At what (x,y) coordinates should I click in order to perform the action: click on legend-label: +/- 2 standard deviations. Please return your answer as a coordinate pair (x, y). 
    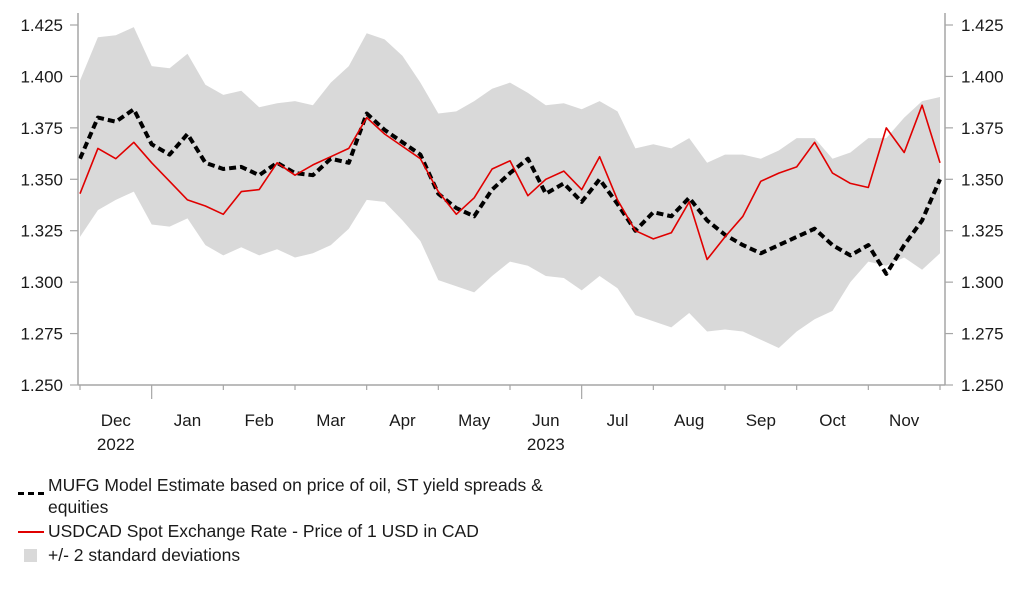
    Looking at the image, I should click on (144, 555).